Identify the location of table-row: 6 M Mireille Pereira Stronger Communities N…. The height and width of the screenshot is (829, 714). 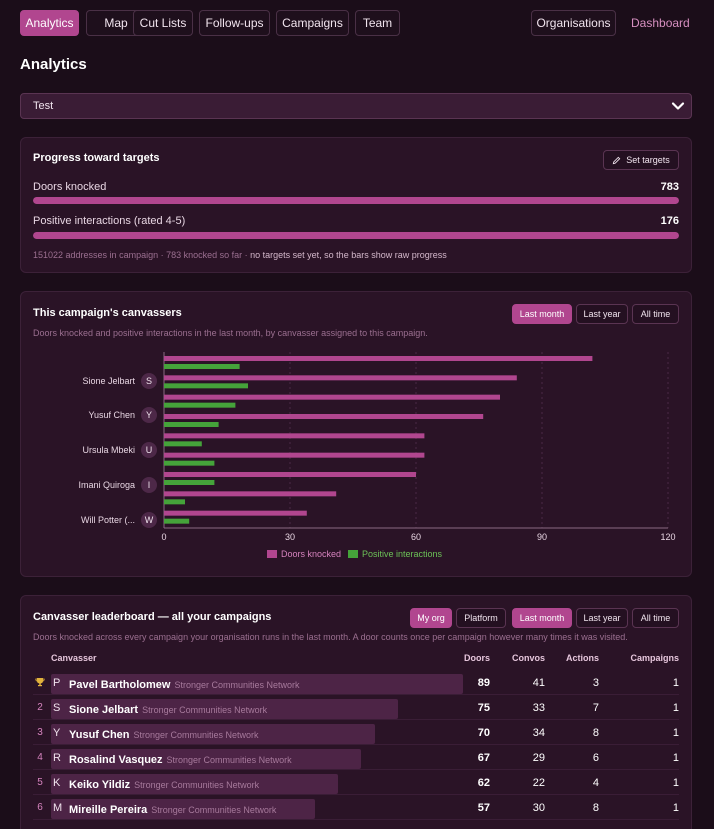
(356, 808).